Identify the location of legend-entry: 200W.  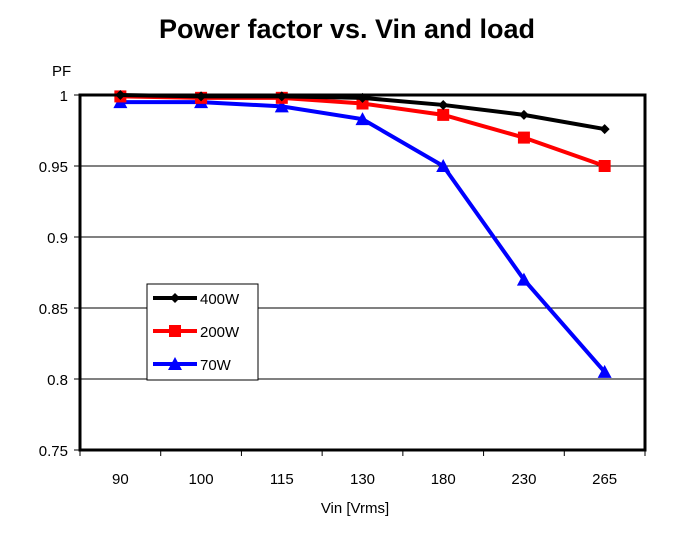
(196, 332).